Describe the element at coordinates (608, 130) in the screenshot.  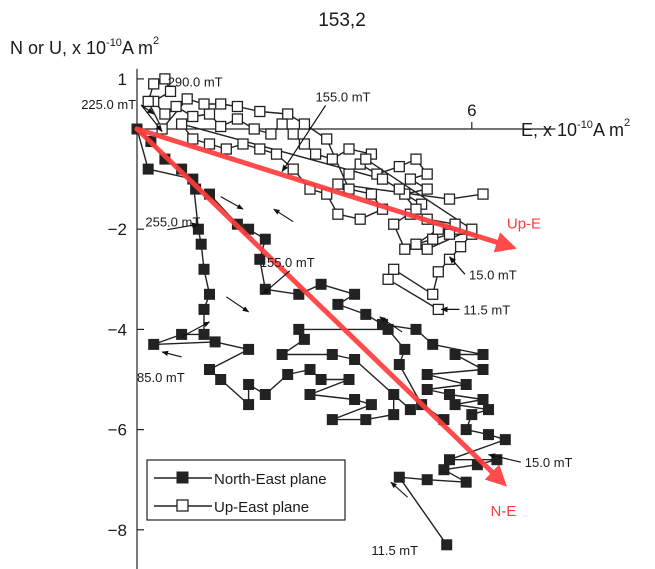
I see `x-axis-label-unit: A m` at that location.